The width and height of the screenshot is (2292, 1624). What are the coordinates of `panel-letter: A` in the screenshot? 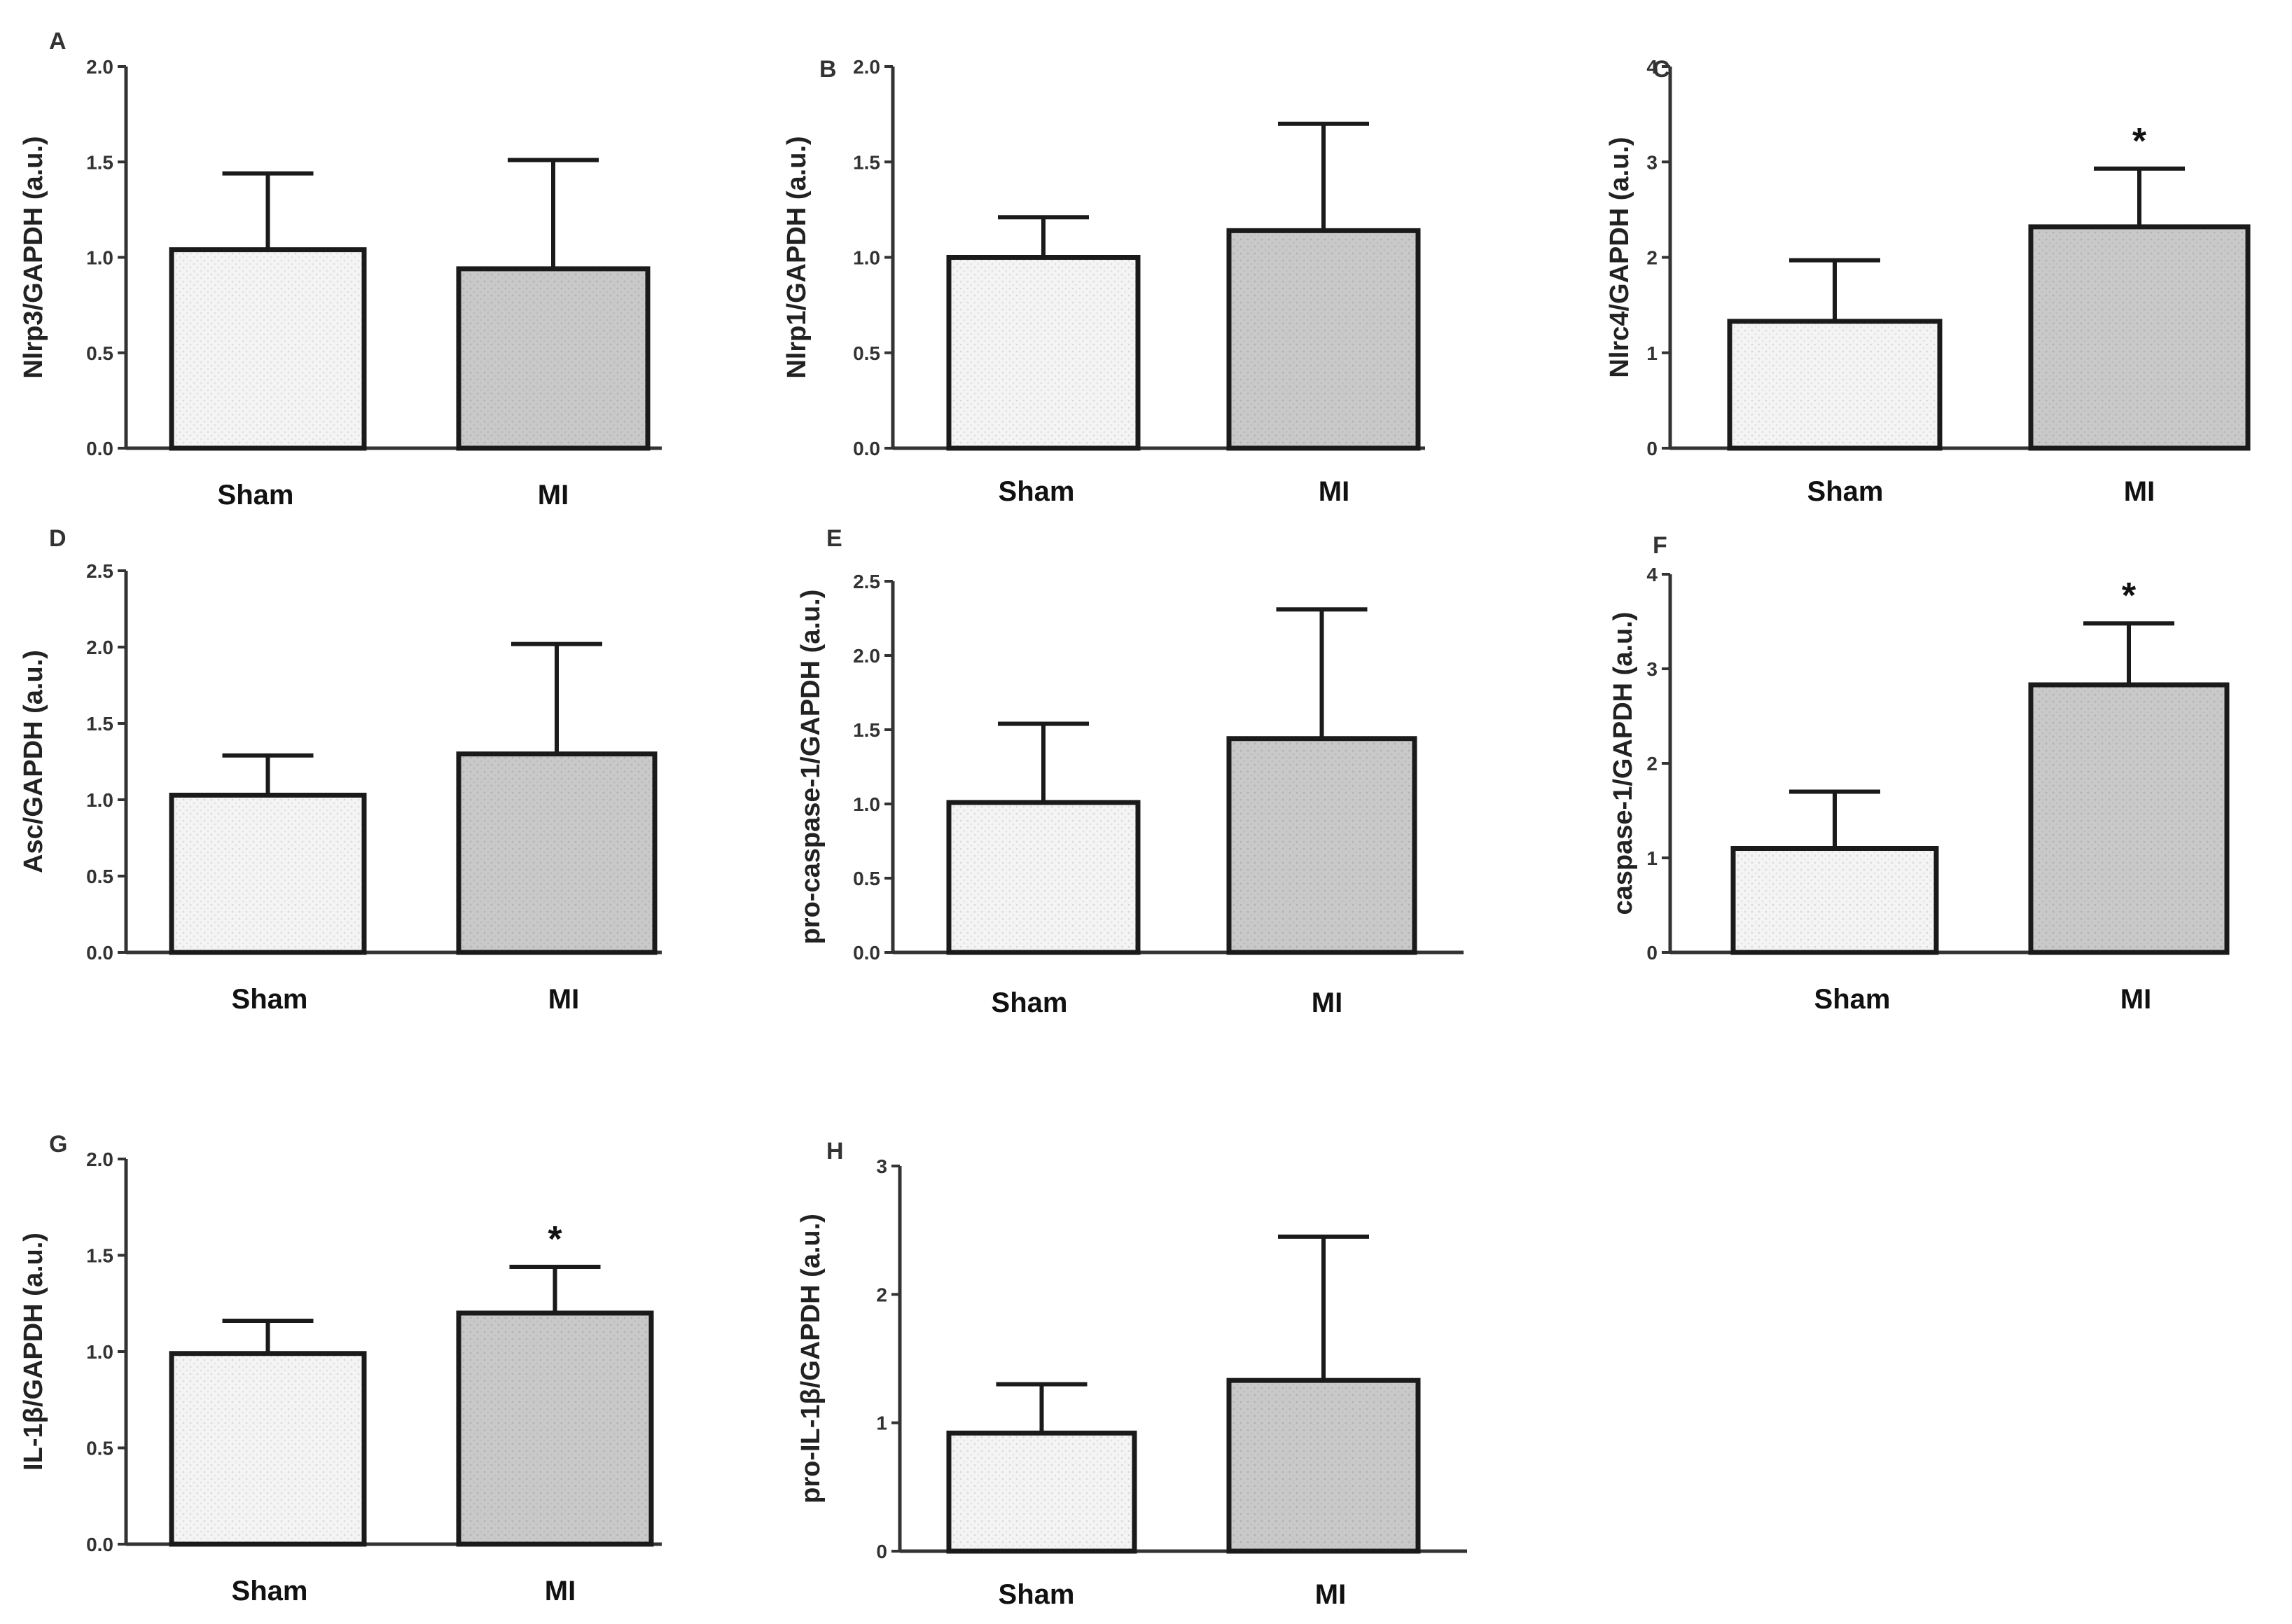 It's located at (58, 41).